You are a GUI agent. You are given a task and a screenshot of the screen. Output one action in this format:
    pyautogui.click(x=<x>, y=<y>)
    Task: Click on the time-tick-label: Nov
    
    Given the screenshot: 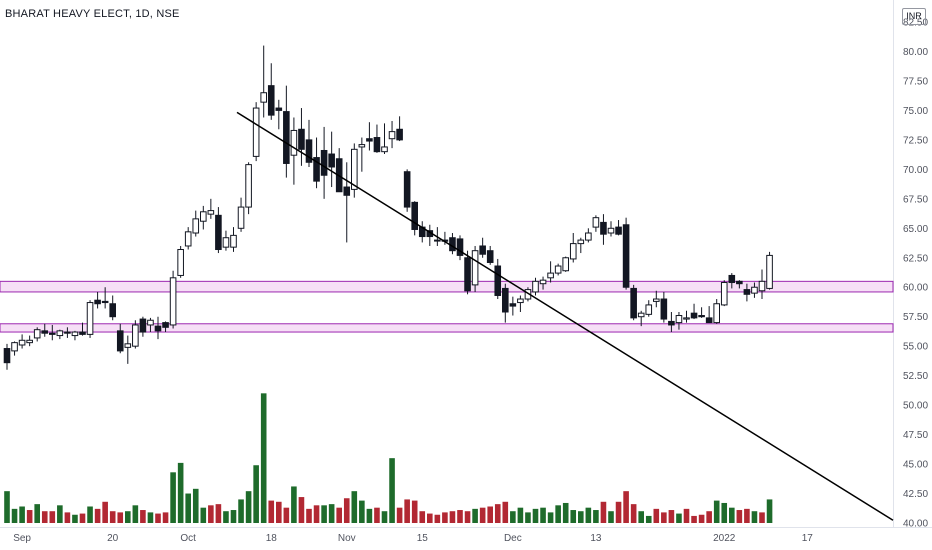 What is the action you would take?
    pyautogui.click(x=347, y=538)
    